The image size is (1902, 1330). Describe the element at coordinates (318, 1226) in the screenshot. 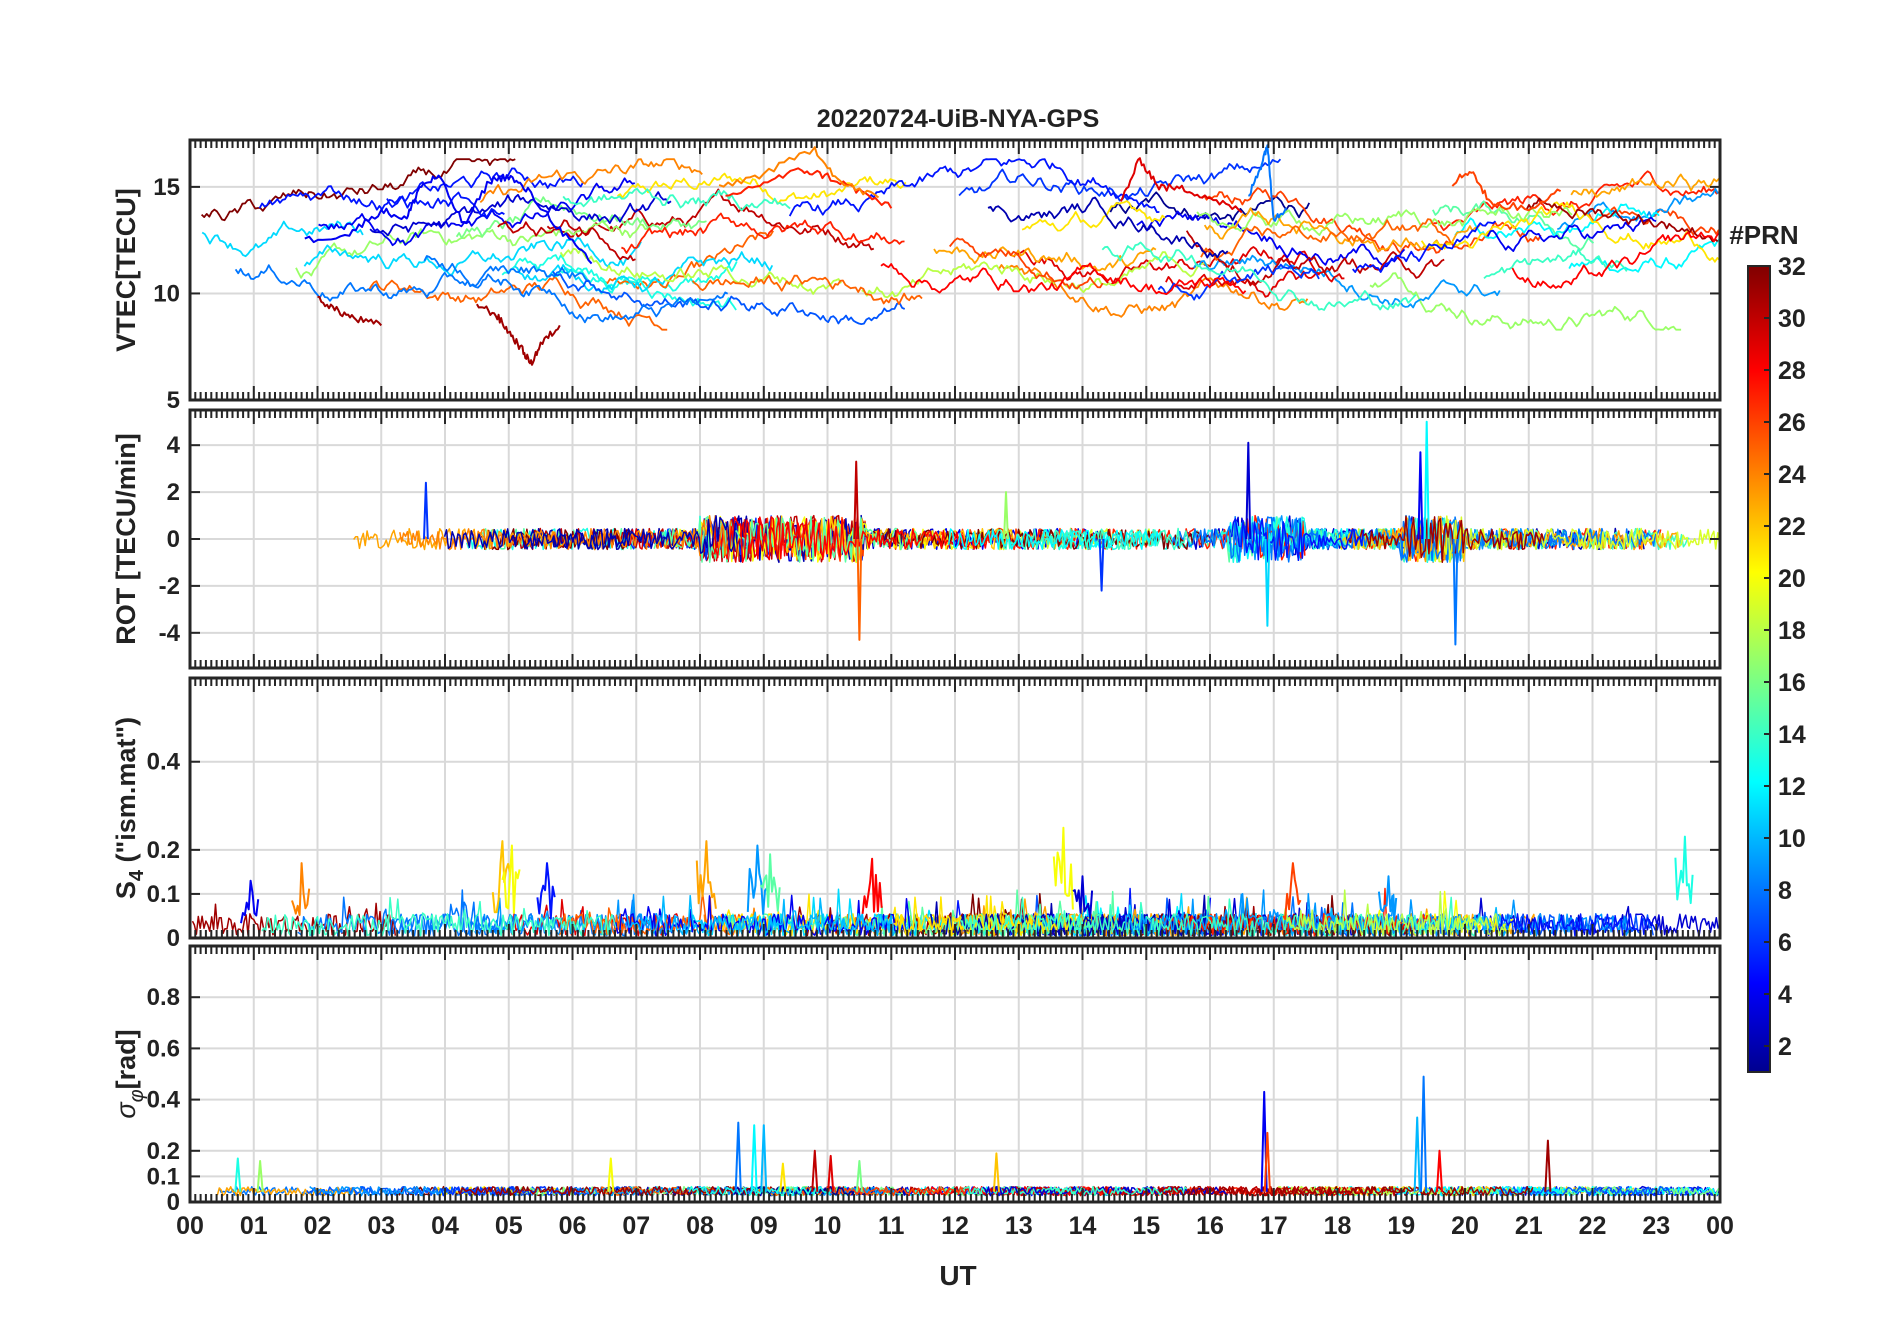

I see `x-tick-label: 02` at that location.